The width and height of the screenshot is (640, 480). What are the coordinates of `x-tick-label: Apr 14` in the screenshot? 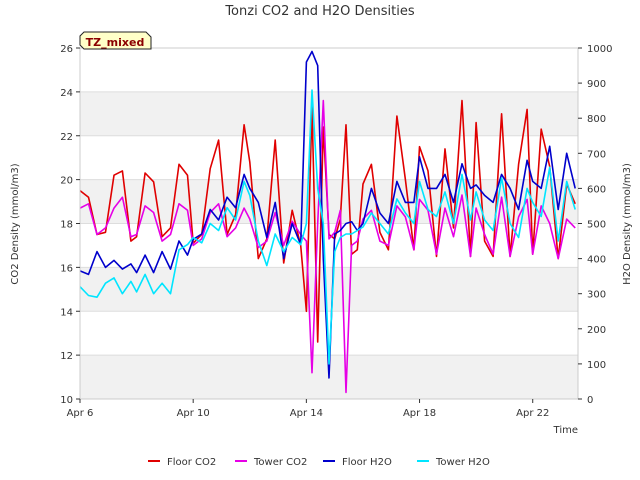 It's located at (306, 413).